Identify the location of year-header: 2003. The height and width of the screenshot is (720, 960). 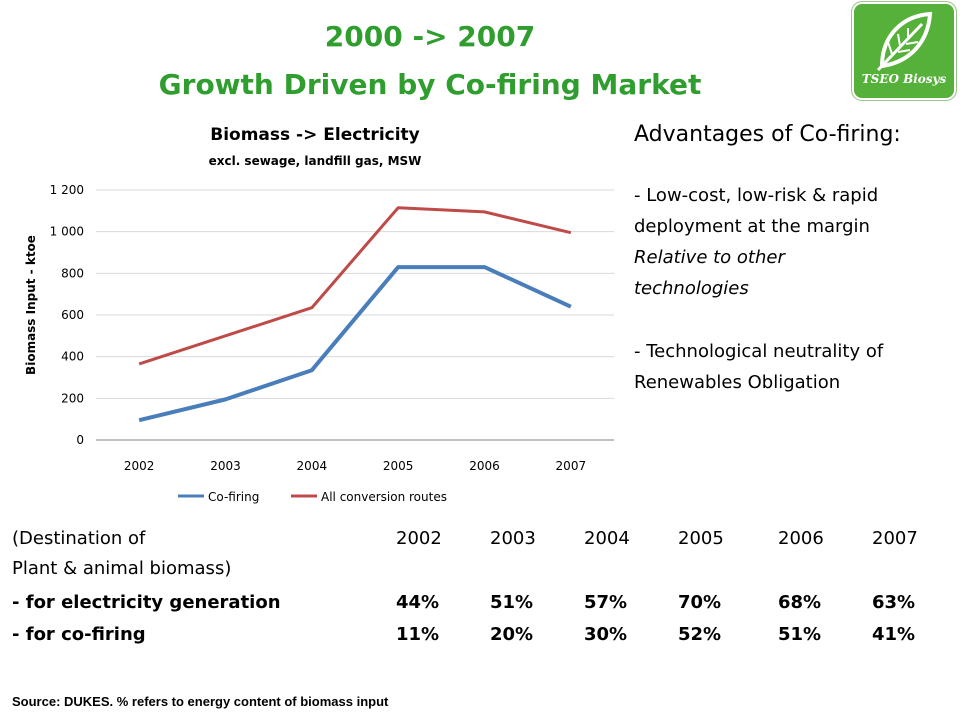
(513, 538).